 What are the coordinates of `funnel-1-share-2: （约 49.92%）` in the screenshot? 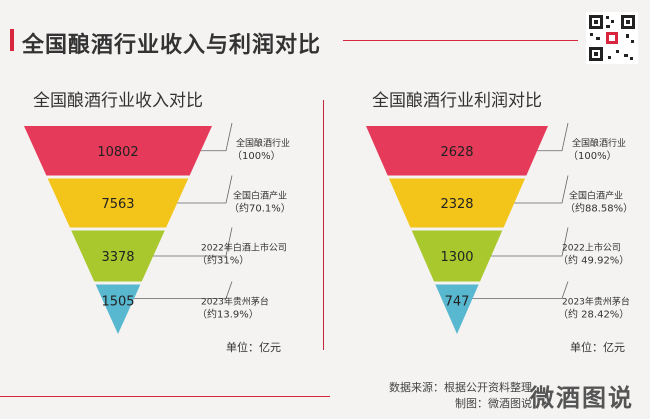 It's located at (593, 260).